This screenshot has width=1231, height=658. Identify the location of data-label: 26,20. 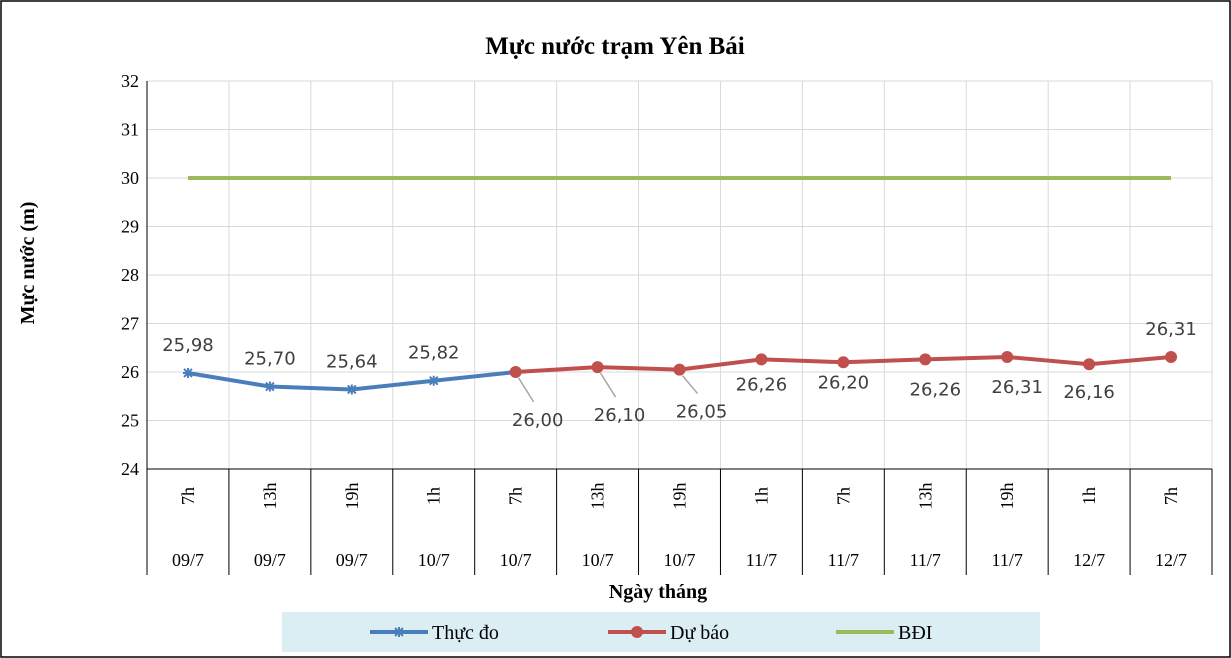
(844, 382).